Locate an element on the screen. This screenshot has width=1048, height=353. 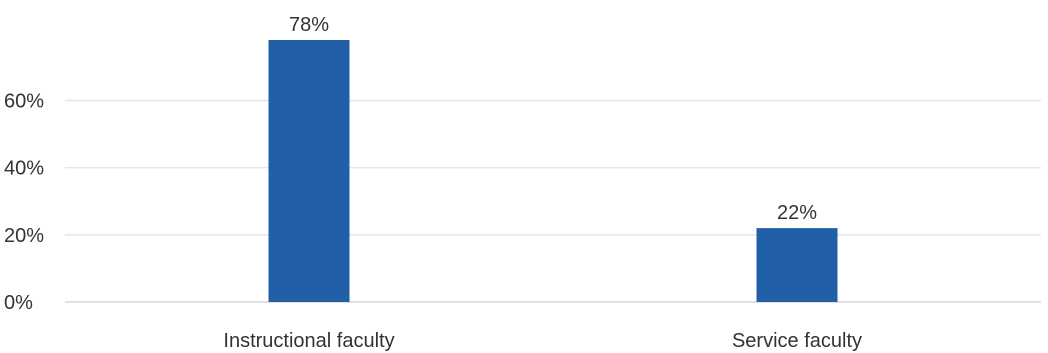
y-tick-label: 20% is located at coordinates (24, 236).